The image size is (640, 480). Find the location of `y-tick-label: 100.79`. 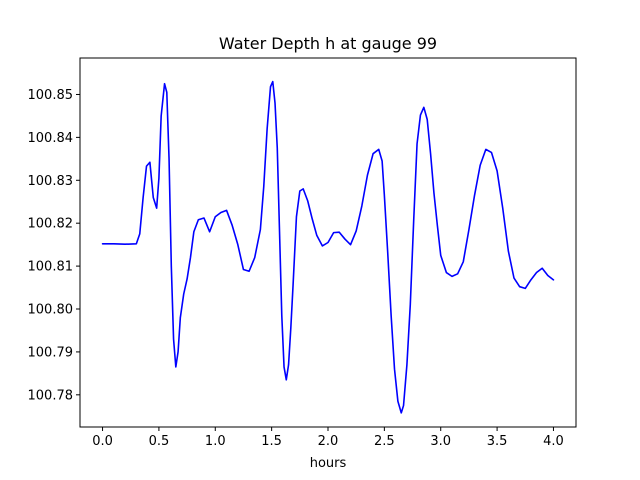

y-tick-label: 100.79 is located at coordinates (51, 352).